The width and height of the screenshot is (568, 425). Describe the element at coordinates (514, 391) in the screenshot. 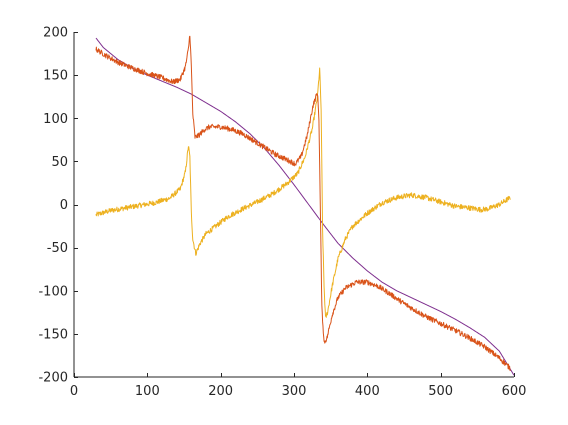

I see `x-tick-label: 600` at that location.